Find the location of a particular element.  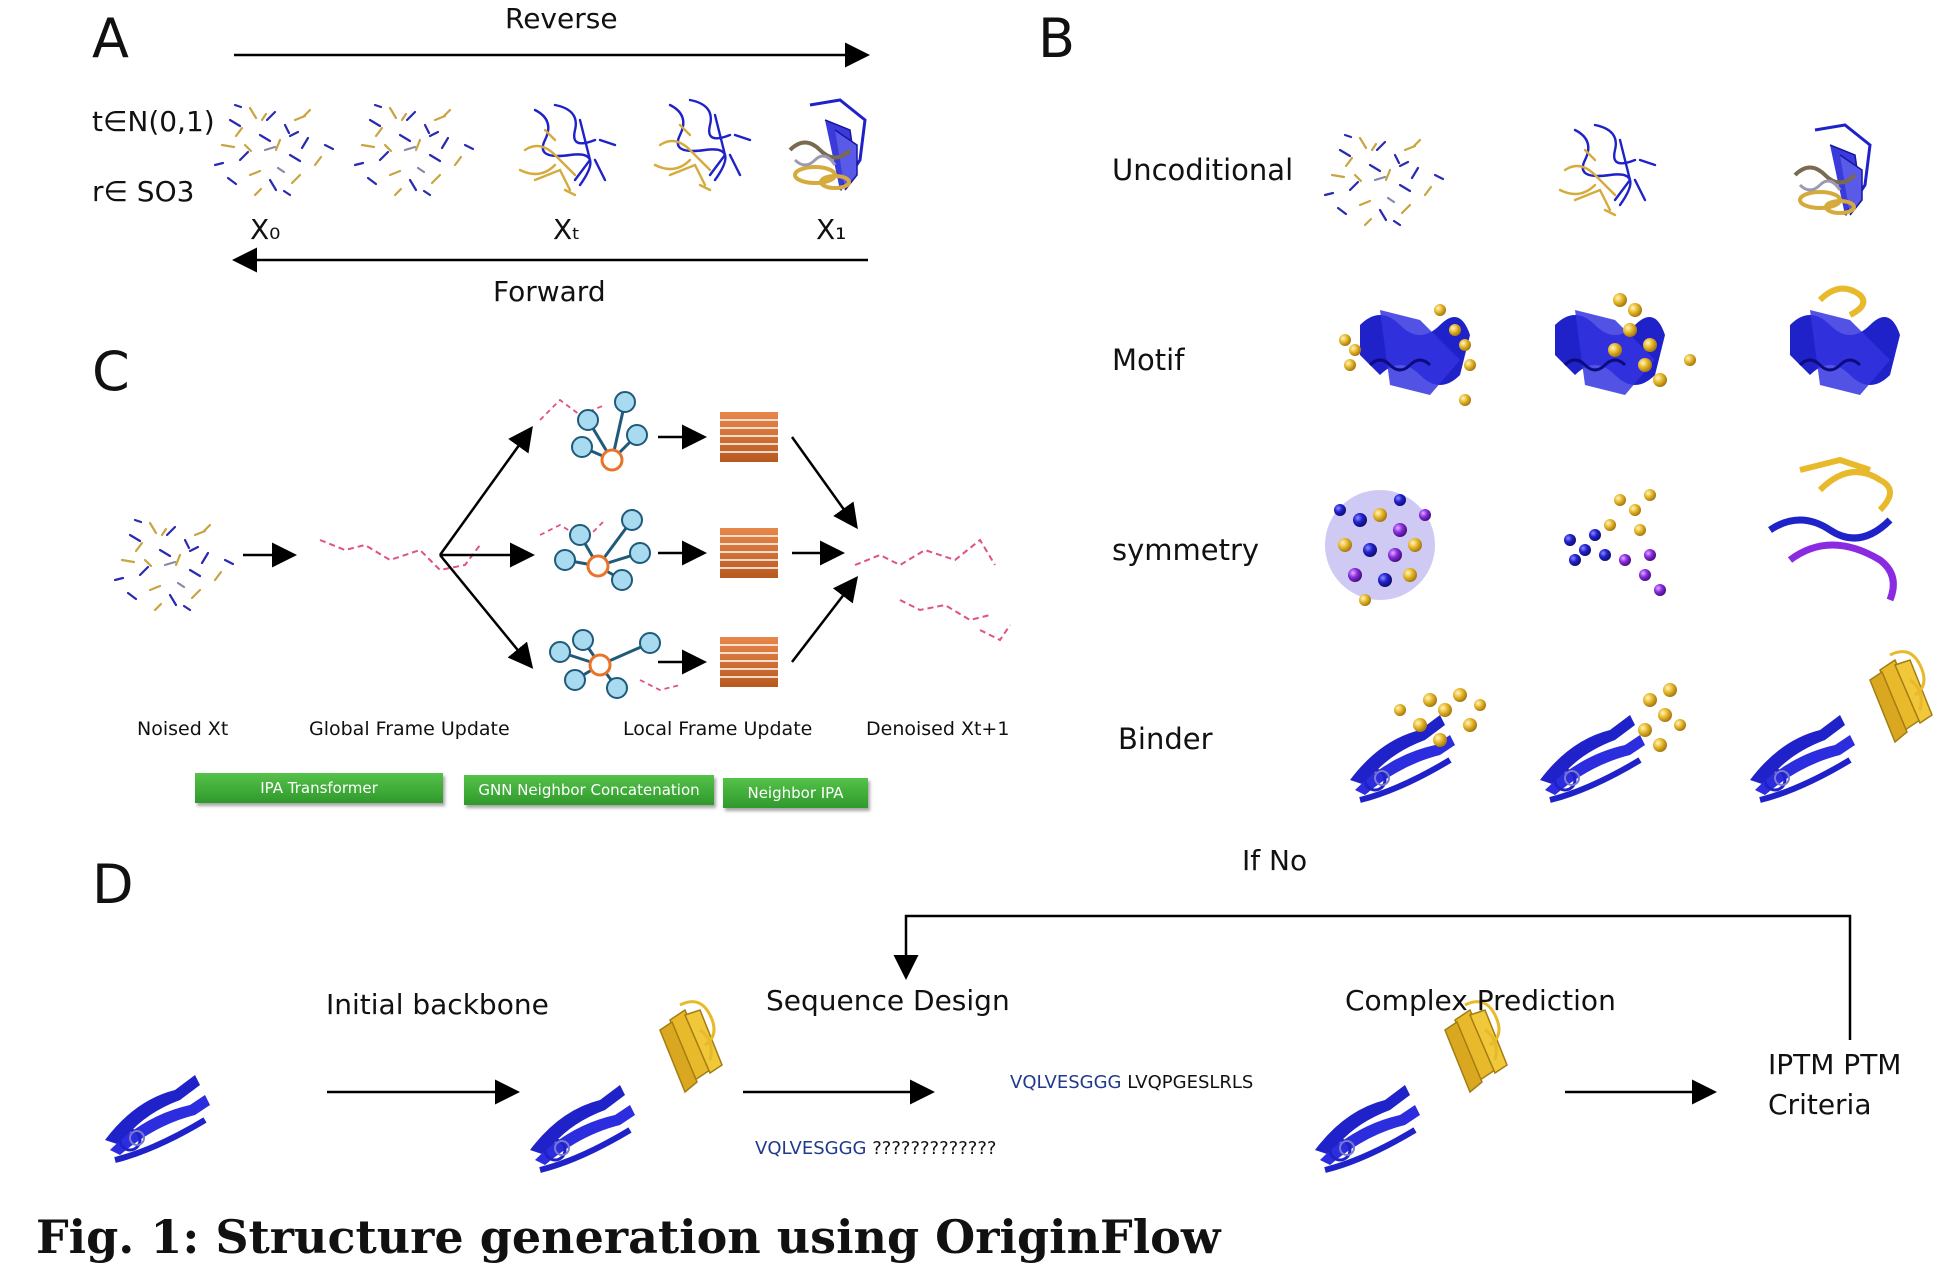

panel-label-a: A is located at coordinates (110, 38).